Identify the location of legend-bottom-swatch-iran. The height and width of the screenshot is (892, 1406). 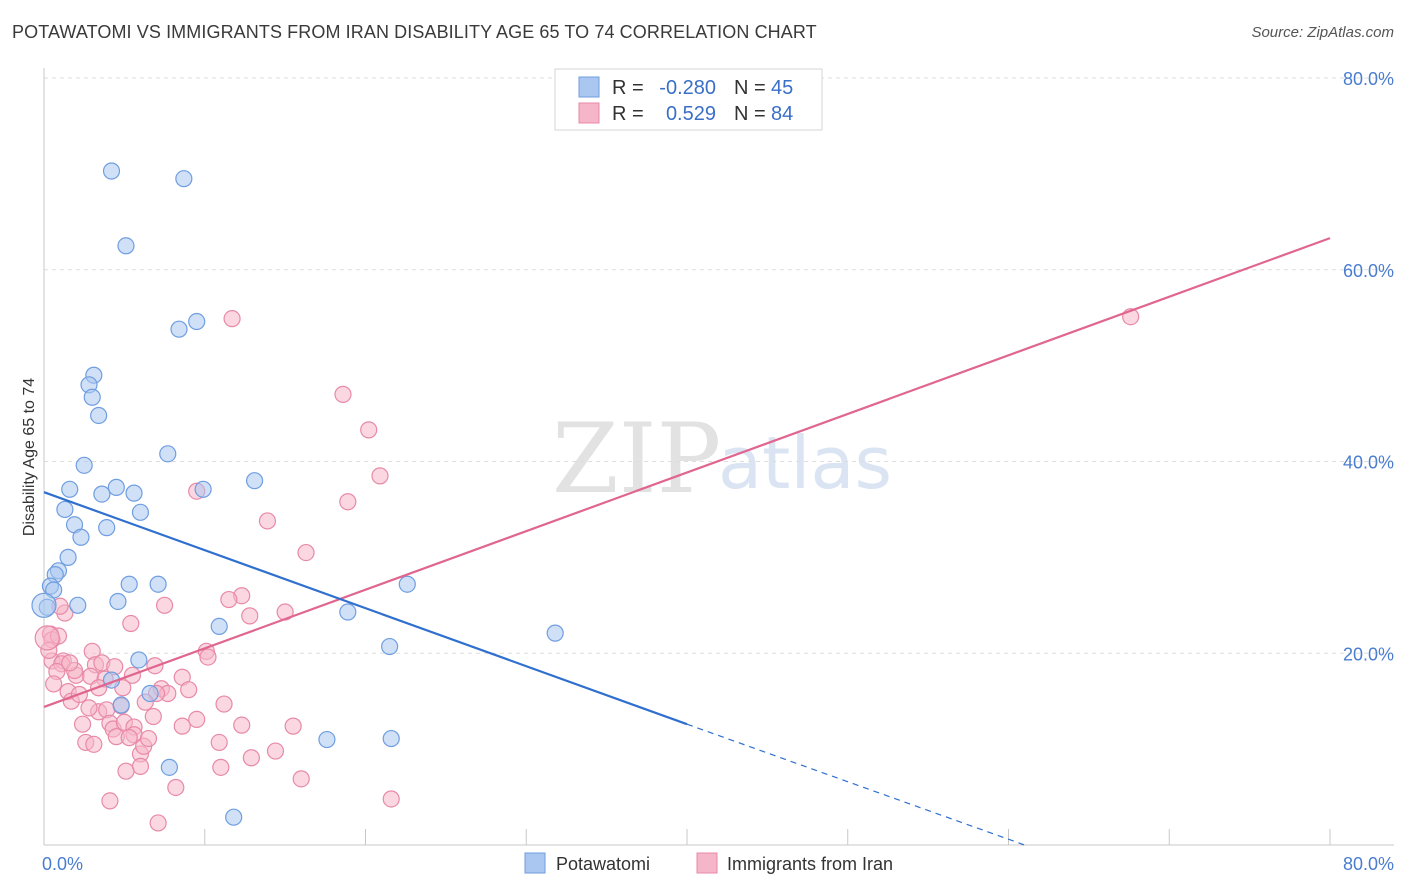
(707, 863).